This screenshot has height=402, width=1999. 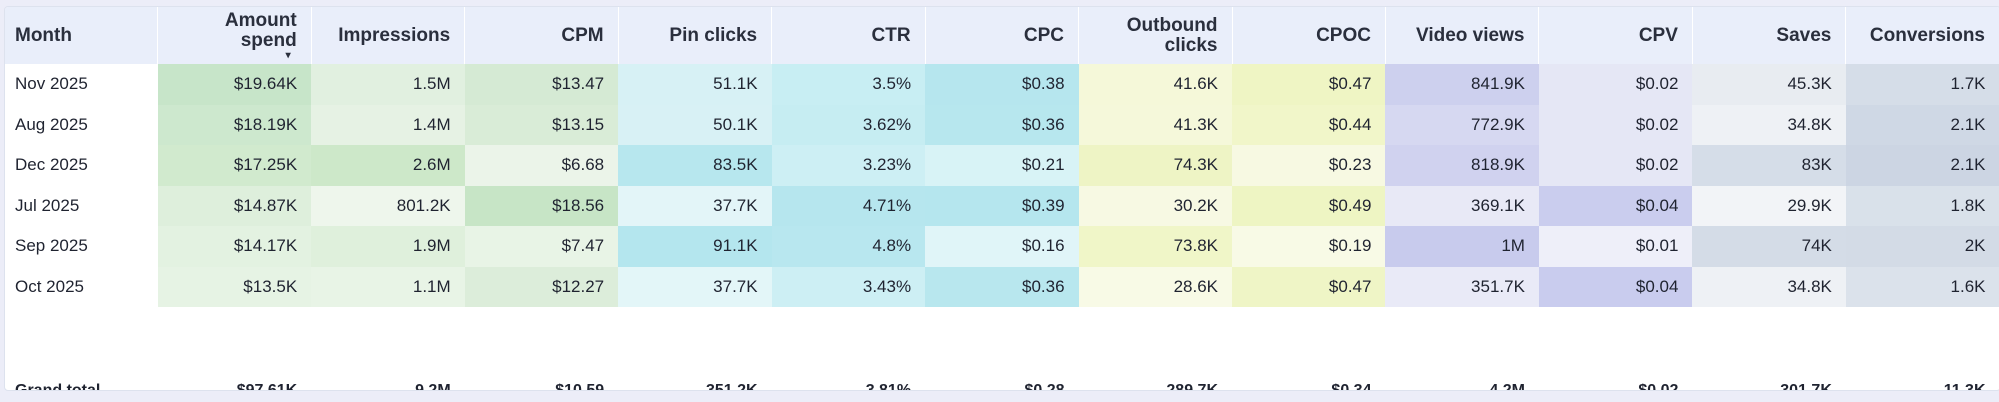 What do you see at coordinates (234, 84) in the screenshot?
I see `cell-amount-spend: $19.64K` at bounding box center [234, 84].